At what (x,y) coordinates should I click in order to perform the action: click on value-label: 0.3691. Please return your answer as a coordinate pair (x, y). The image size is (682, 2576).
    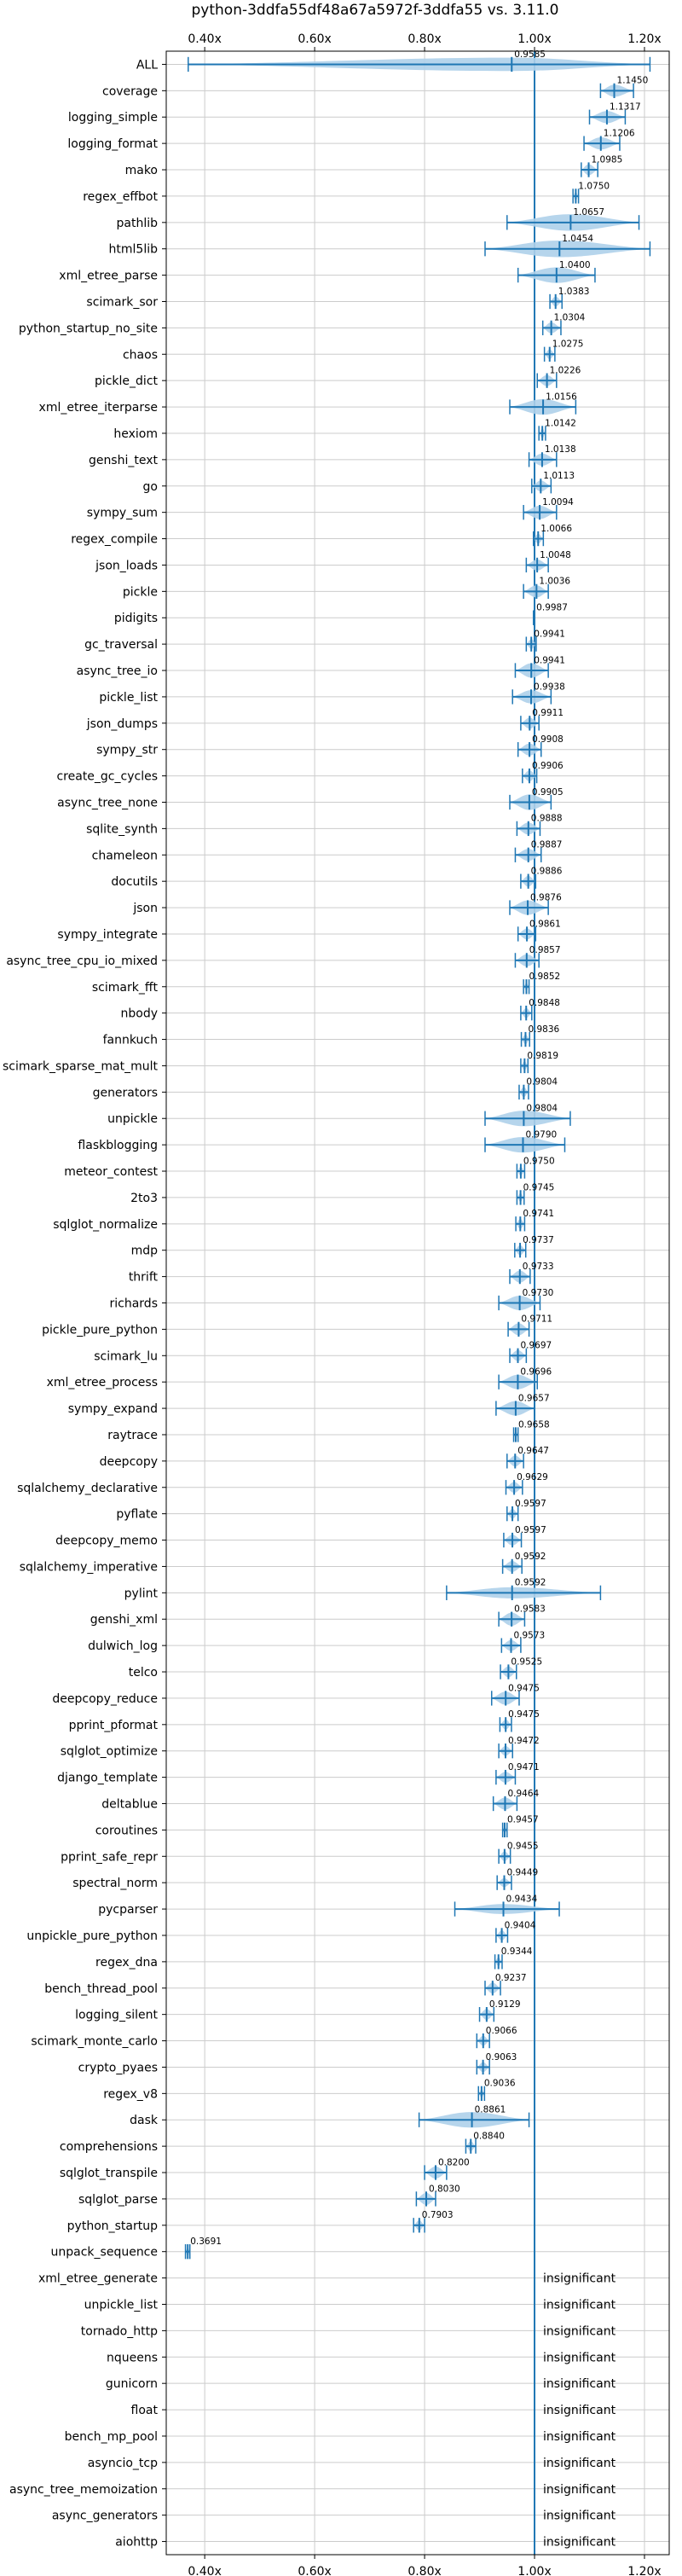
    Looking at the image, I should click on (206, 2242).